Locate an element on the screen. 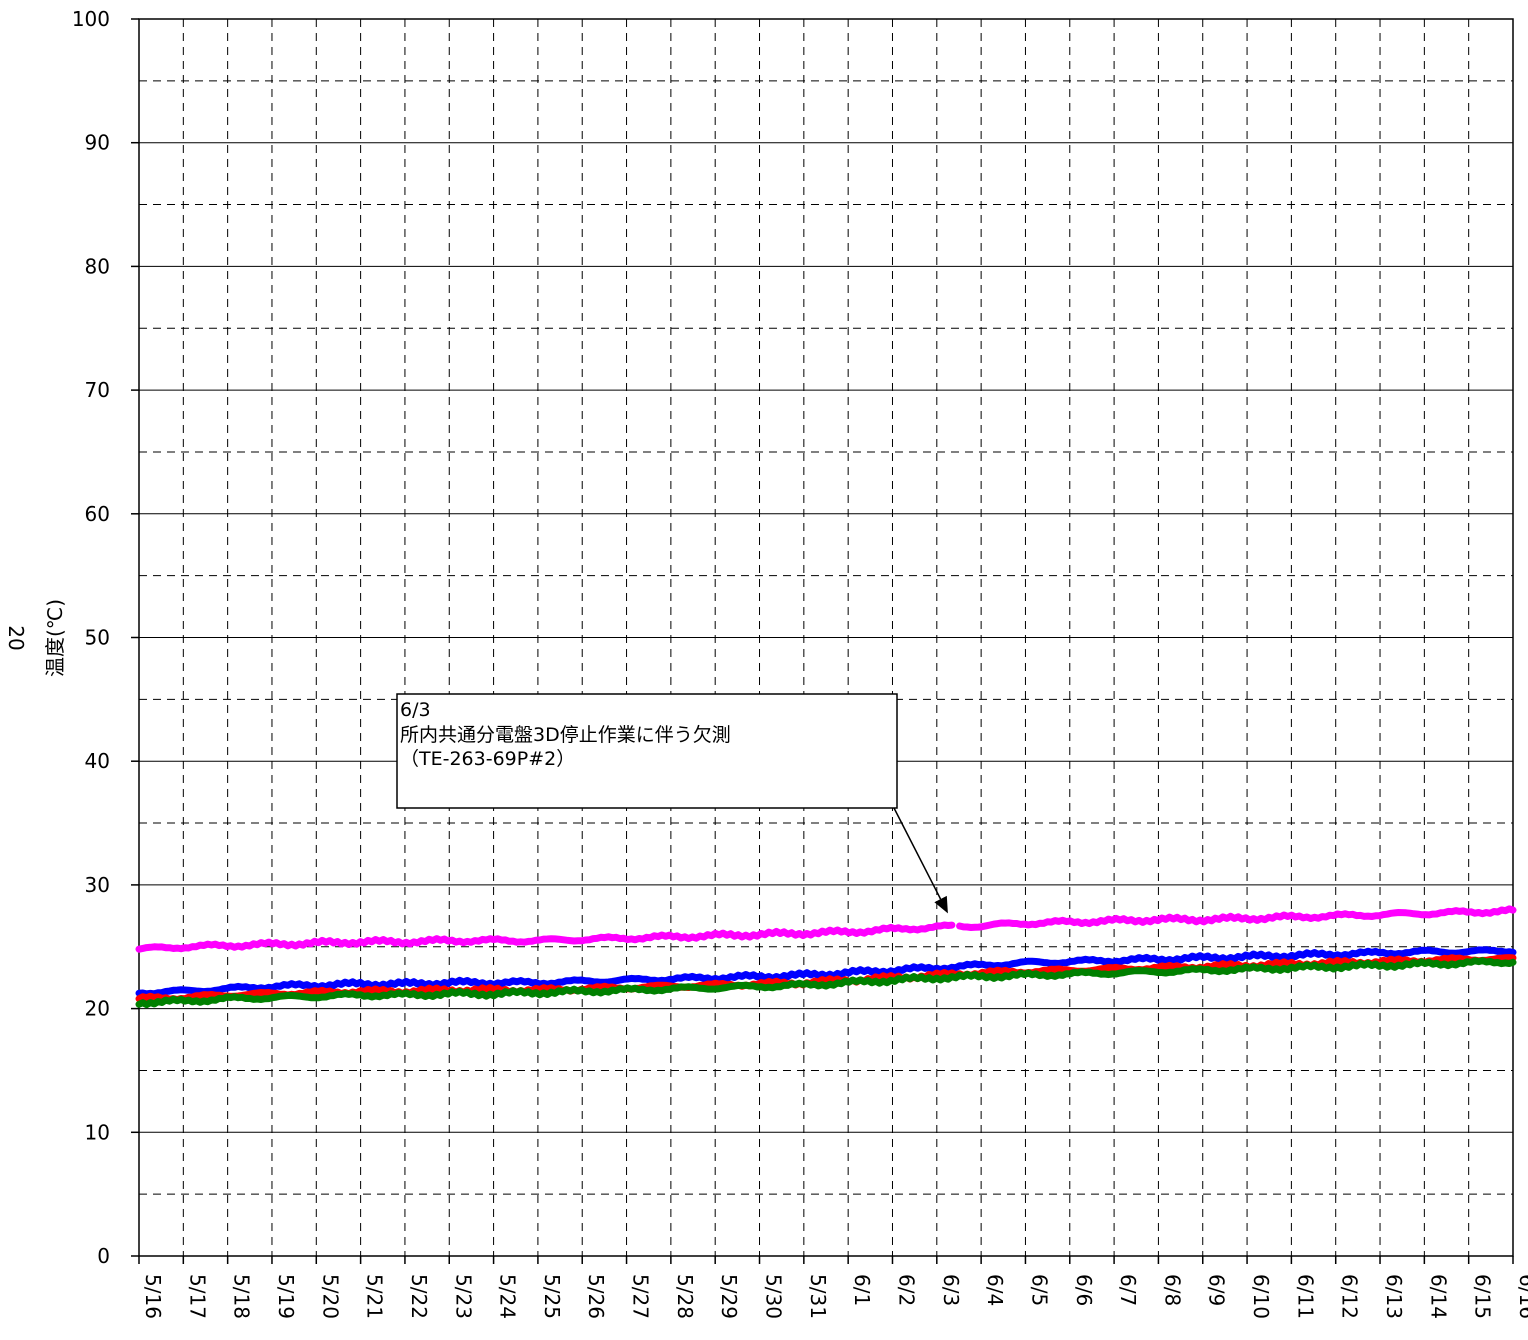  x-tick-label: 6/10 is located at coordinates (1261, 1296).